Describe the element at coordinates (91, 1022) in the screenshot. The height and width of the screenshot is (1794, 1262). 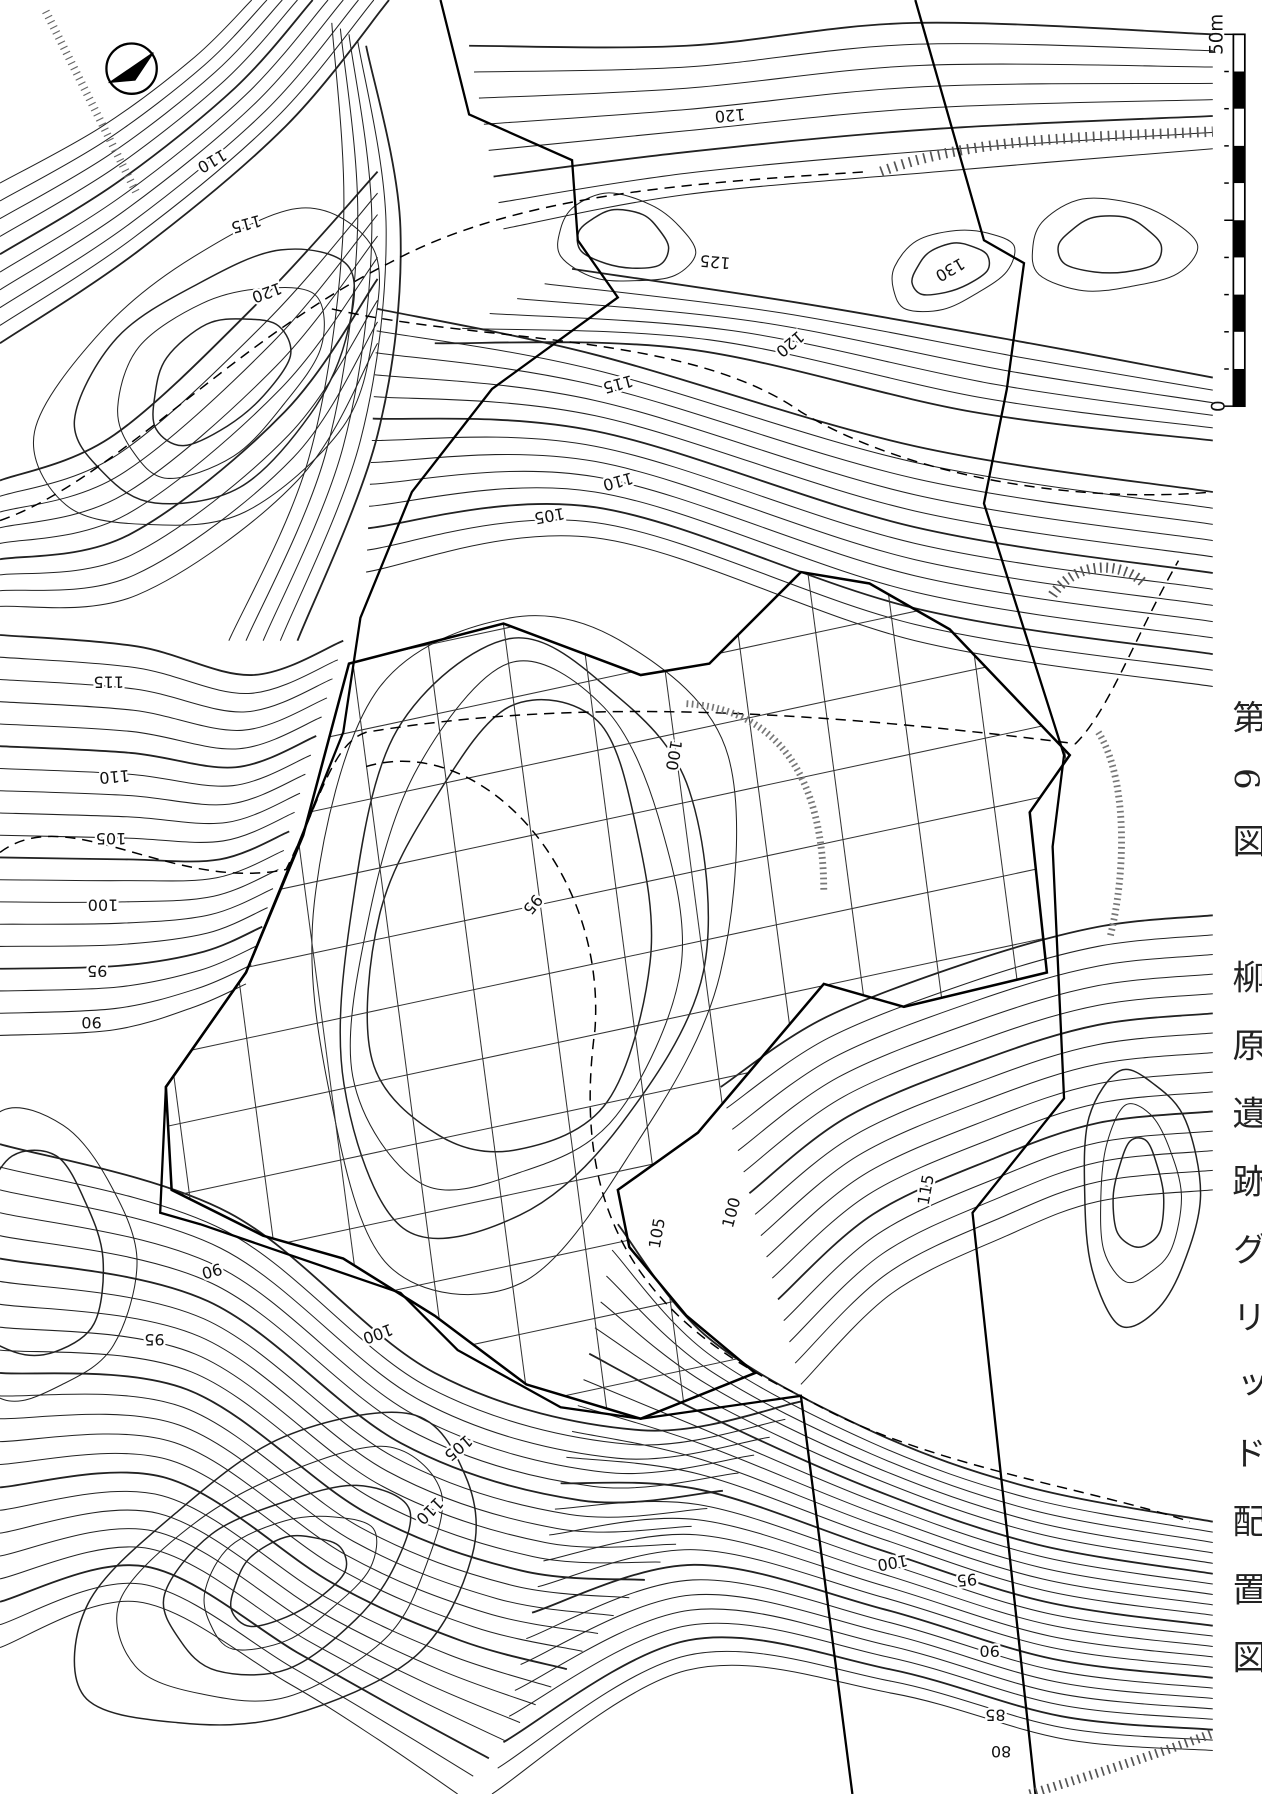
I see `contour-label: 90` at that location.